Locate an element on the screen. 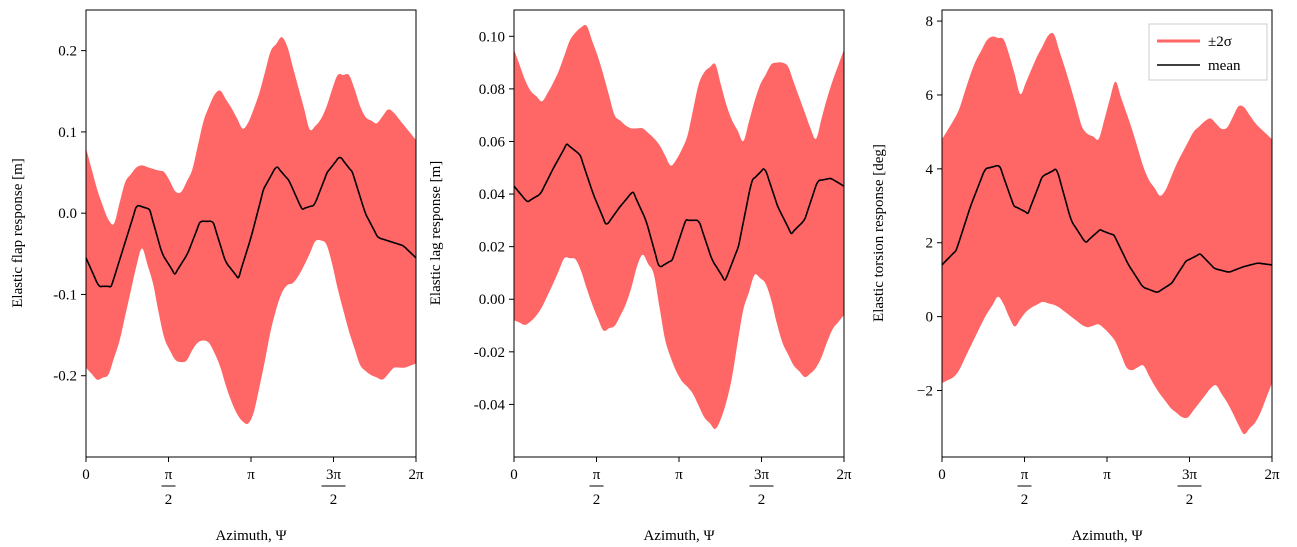 This screenshot has height=547, width=1297. lag-y-tick-label: 0.06 is located at coordinates (492, 142).